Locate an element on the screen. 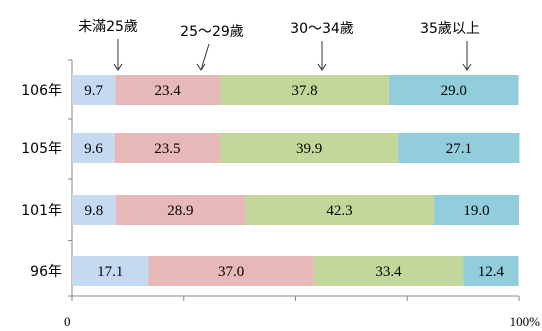  bar-value-label: 9.7 is located at coordinates (93, 91).